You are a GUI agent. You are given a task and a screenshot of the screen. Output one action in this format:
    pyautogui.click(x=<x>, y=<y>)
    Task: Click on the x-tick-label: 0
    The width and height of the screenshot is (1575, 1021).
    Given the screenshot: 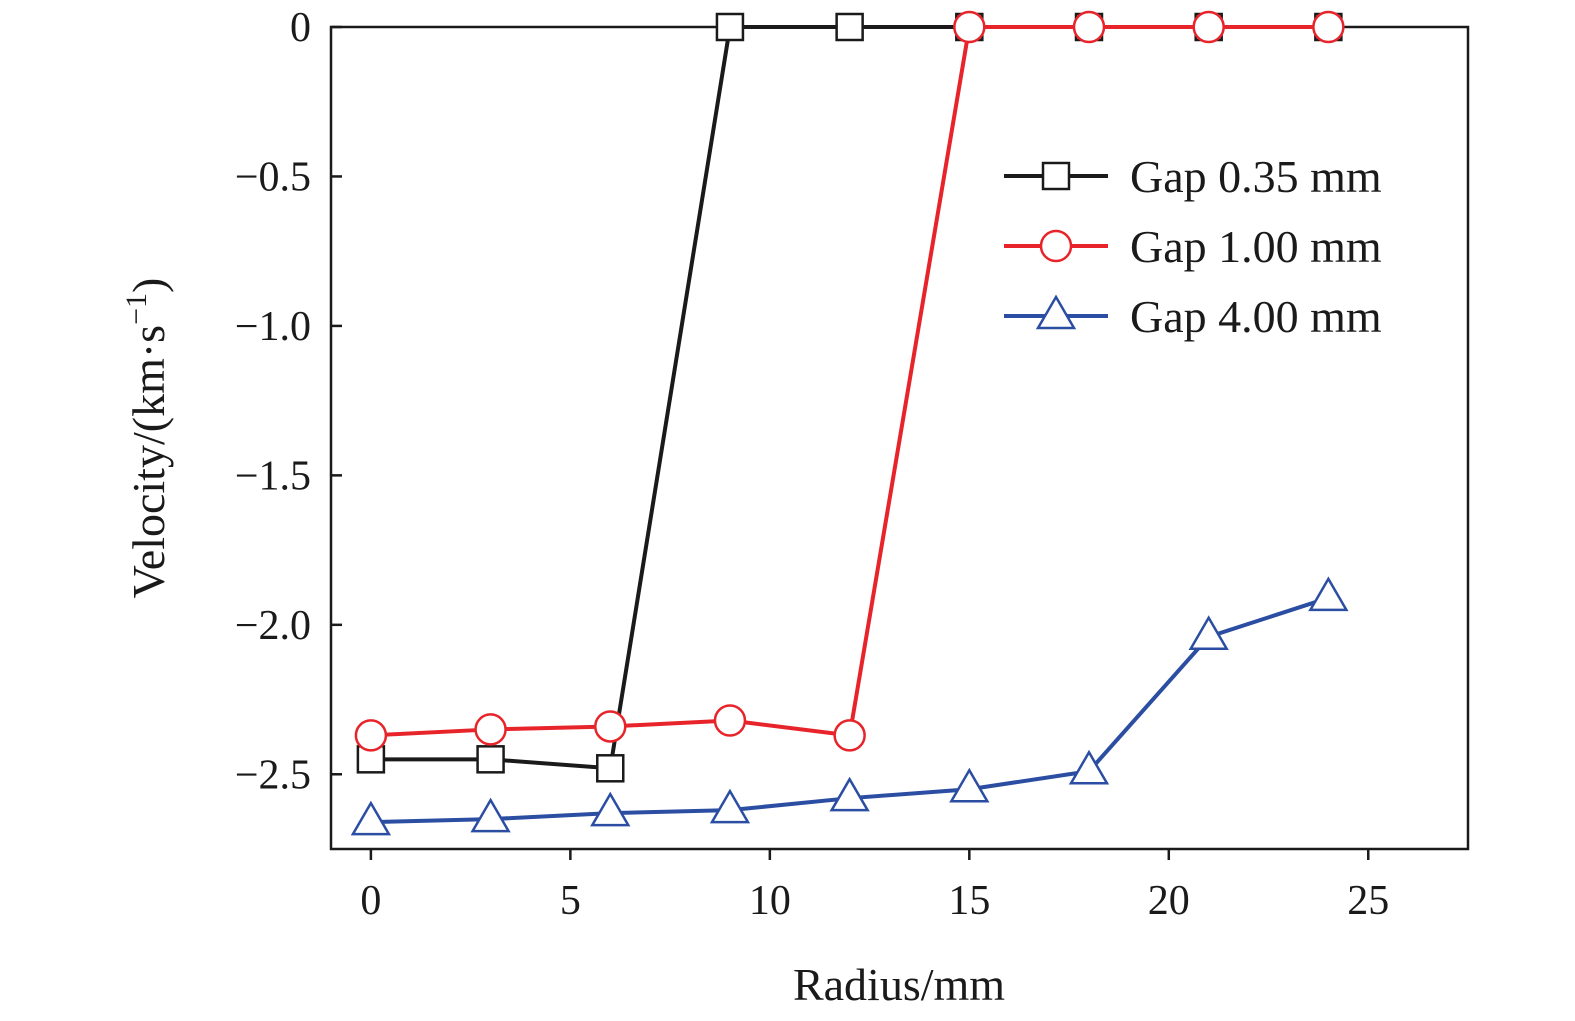 What is the action you would take?
    pyautogui.click(x=370, y=901)
    